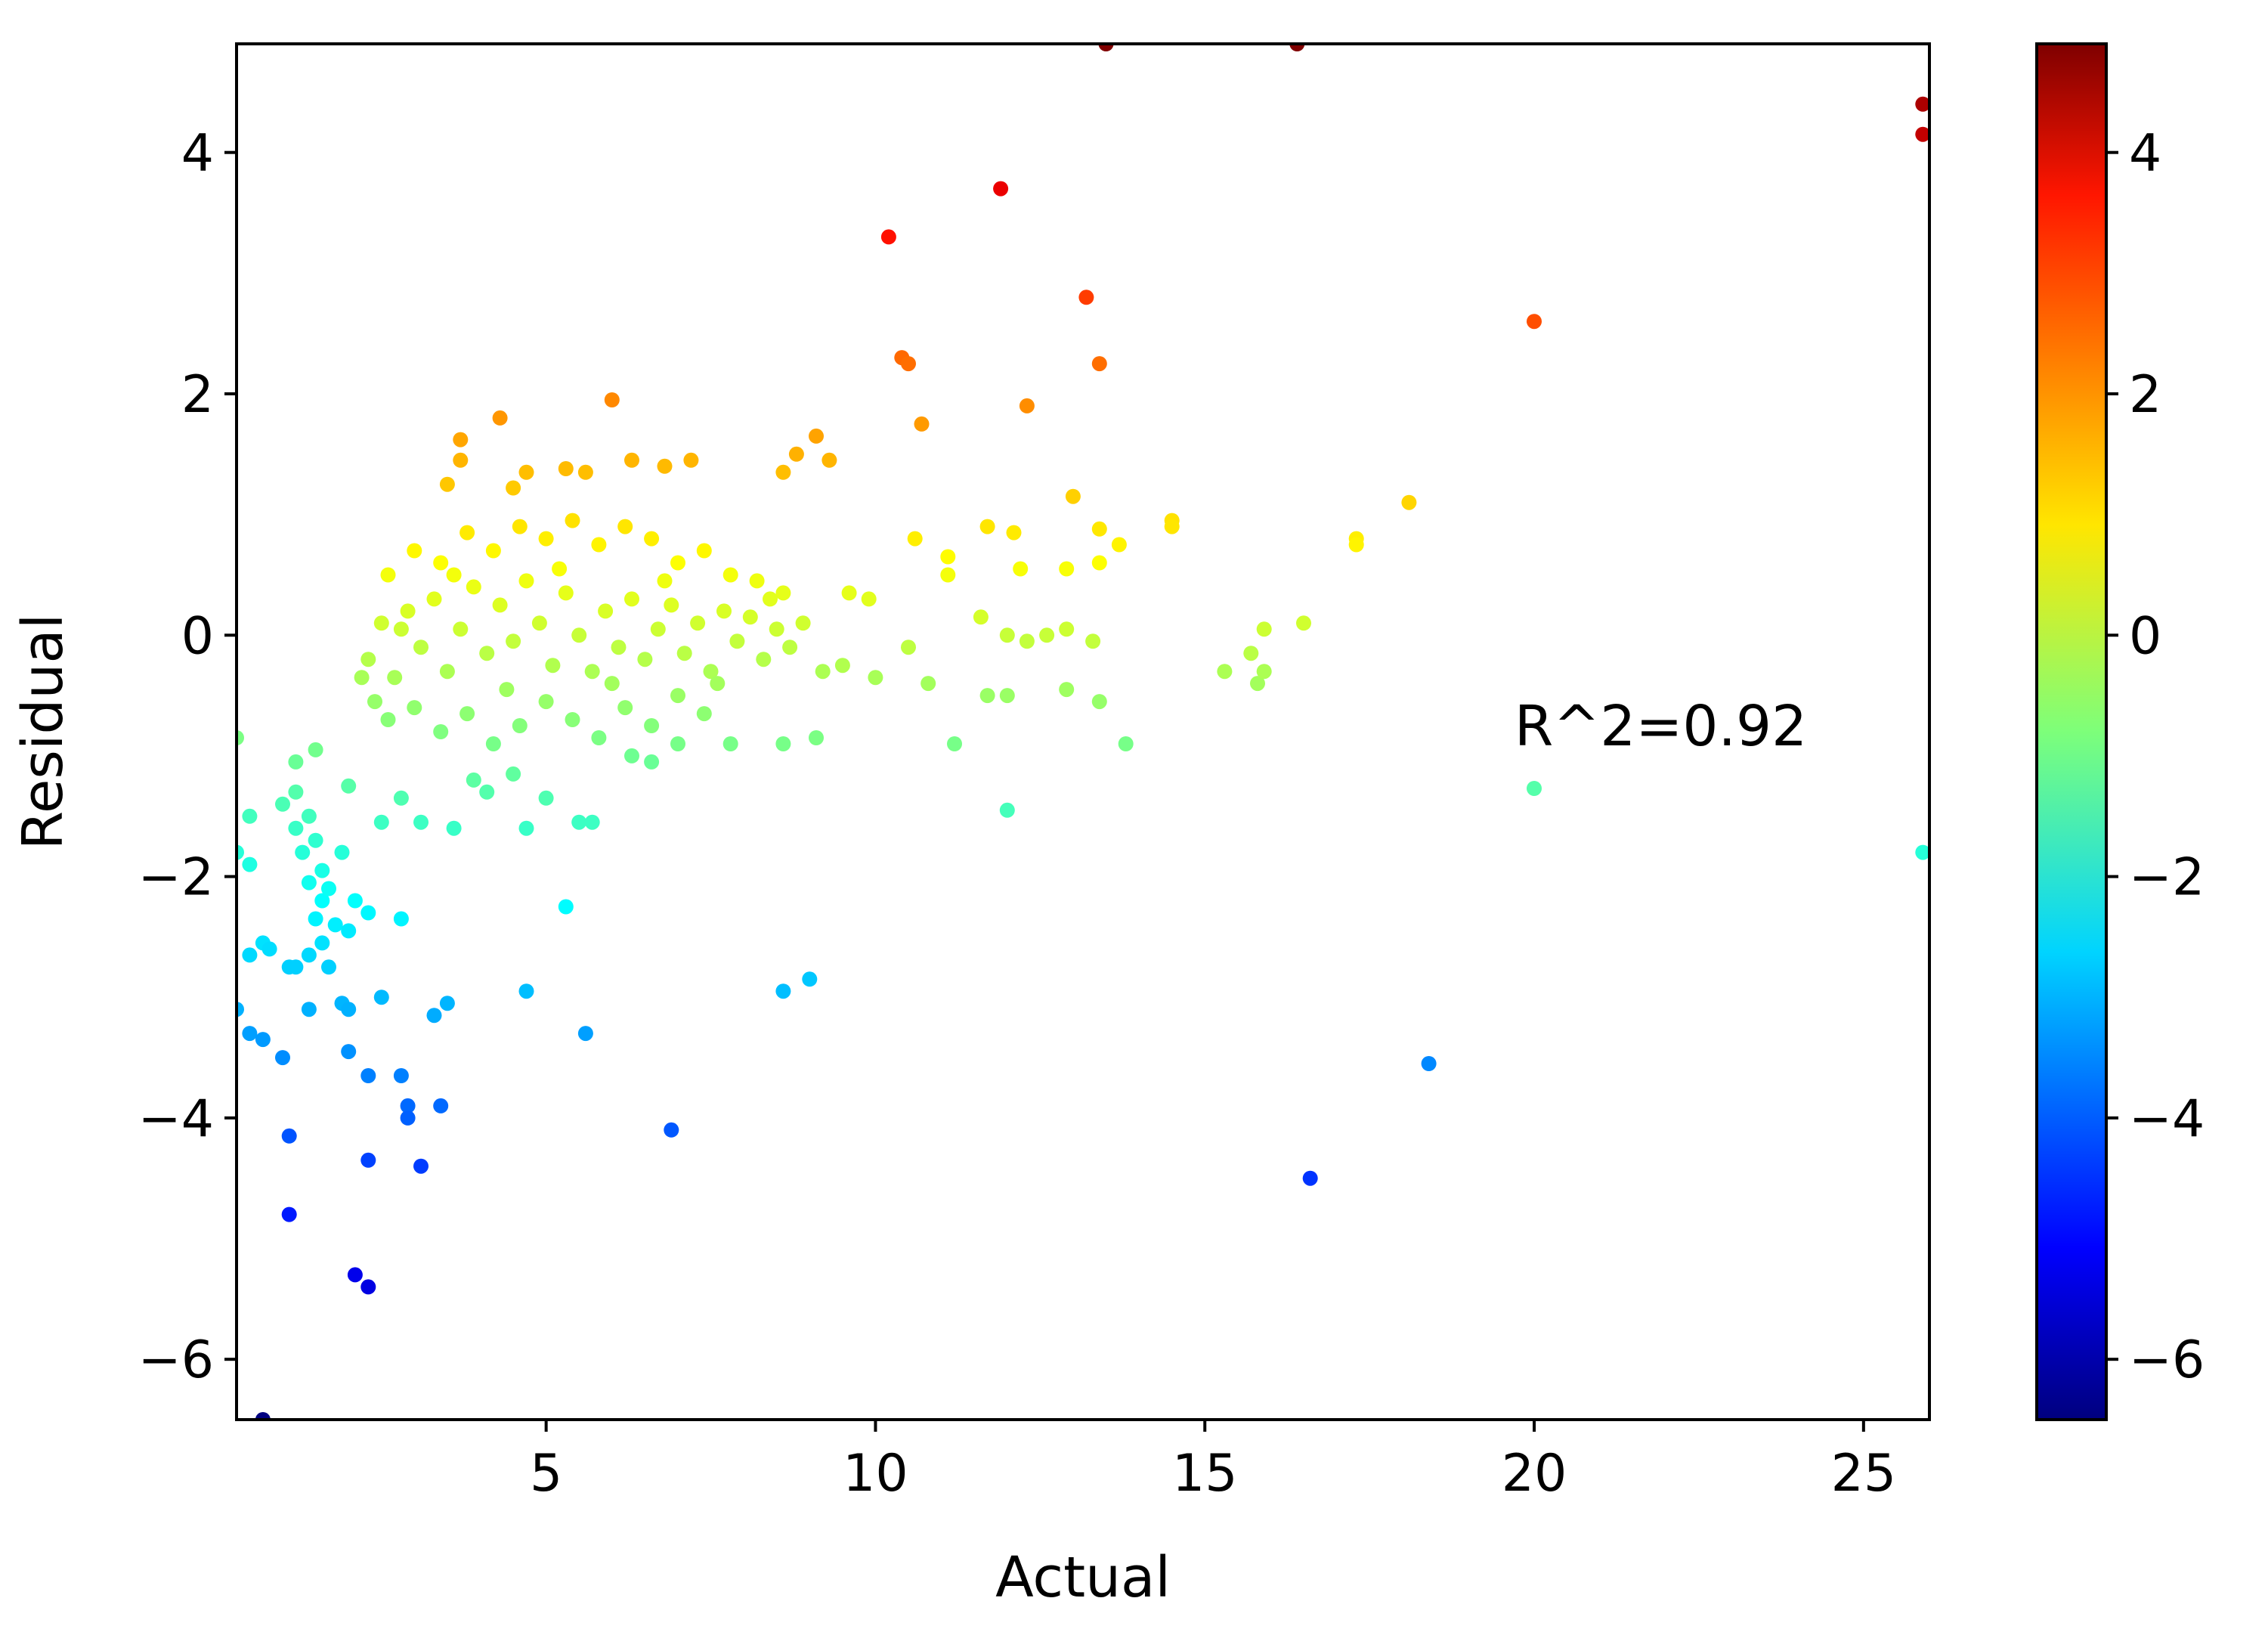 This screenshot has width=2268, height=1626. What do you see at coordinates (2167, 1119) in the screenshot?
I see `colorbar-tick-label: −4` at bounding box center [2167, 1119].